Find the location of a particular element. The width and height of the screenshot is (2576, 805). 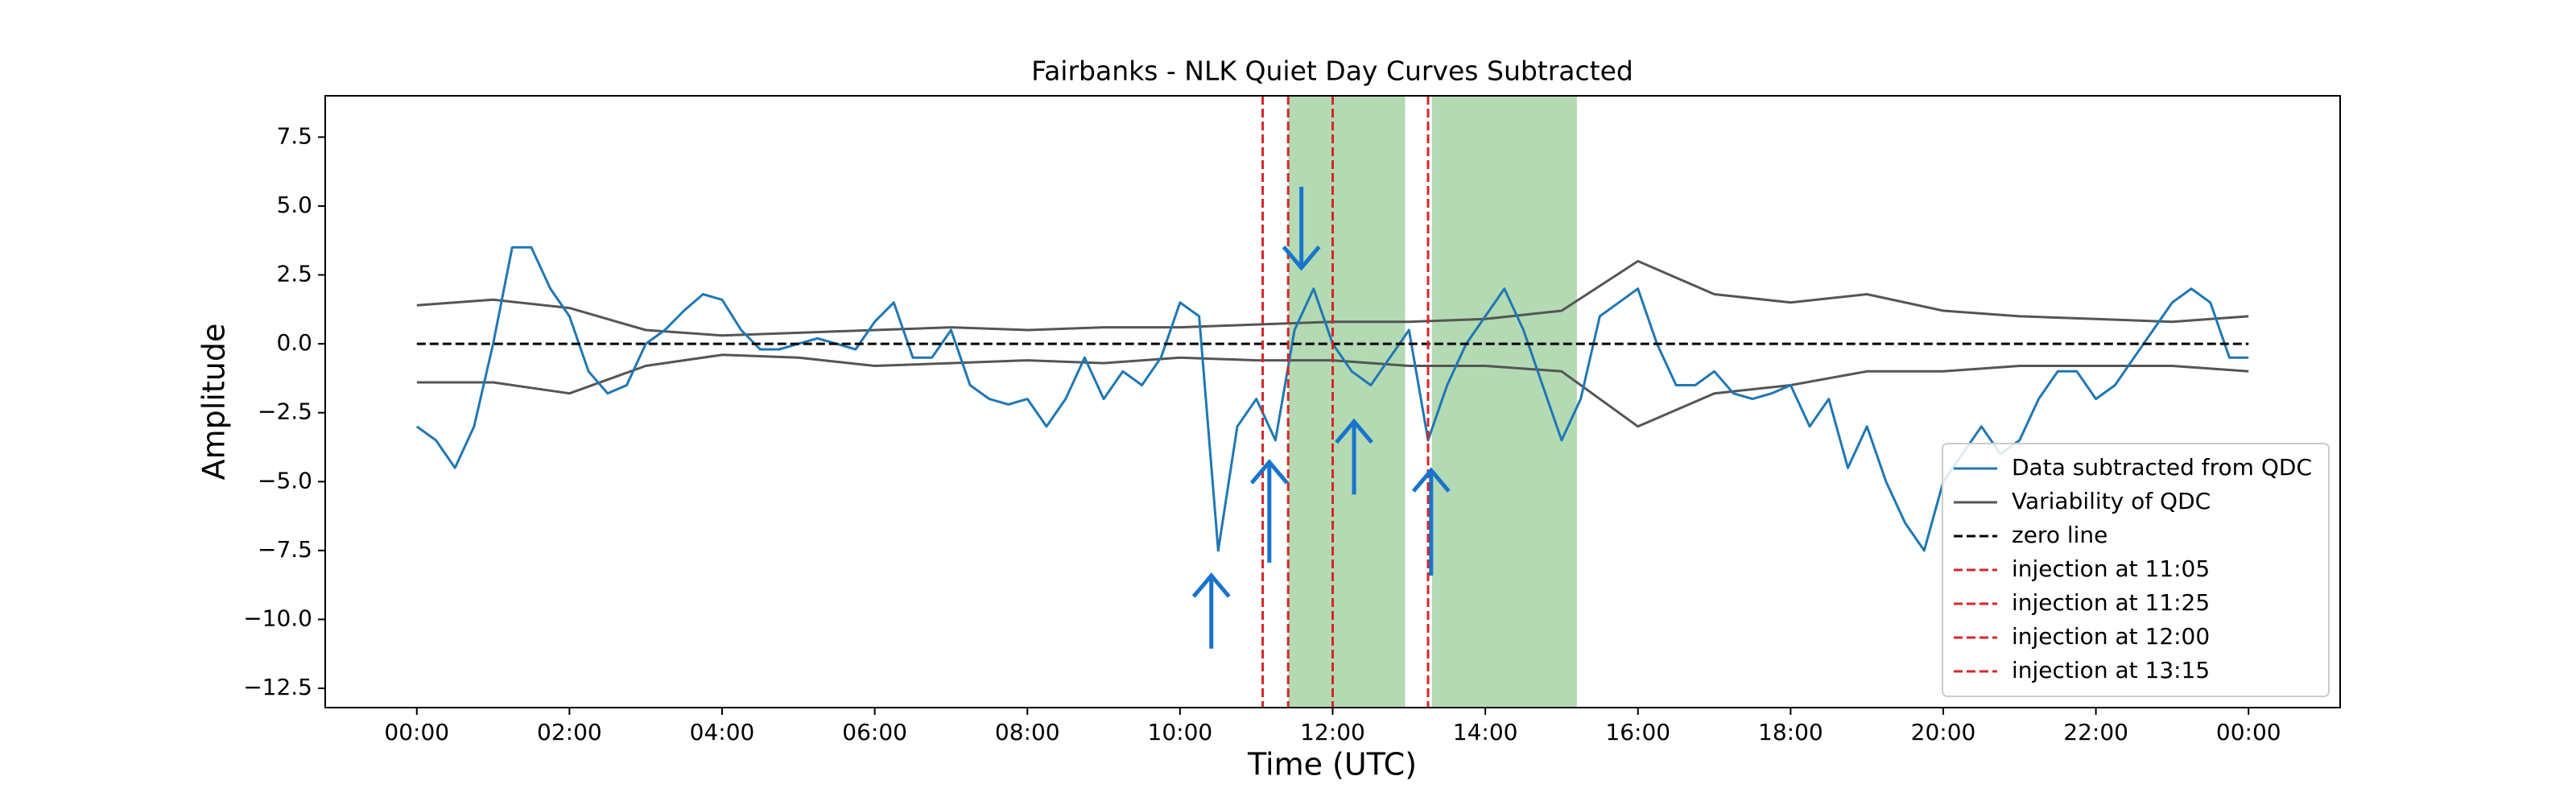

y-tick-label: −12.5 is located at coordinates (277, 687).